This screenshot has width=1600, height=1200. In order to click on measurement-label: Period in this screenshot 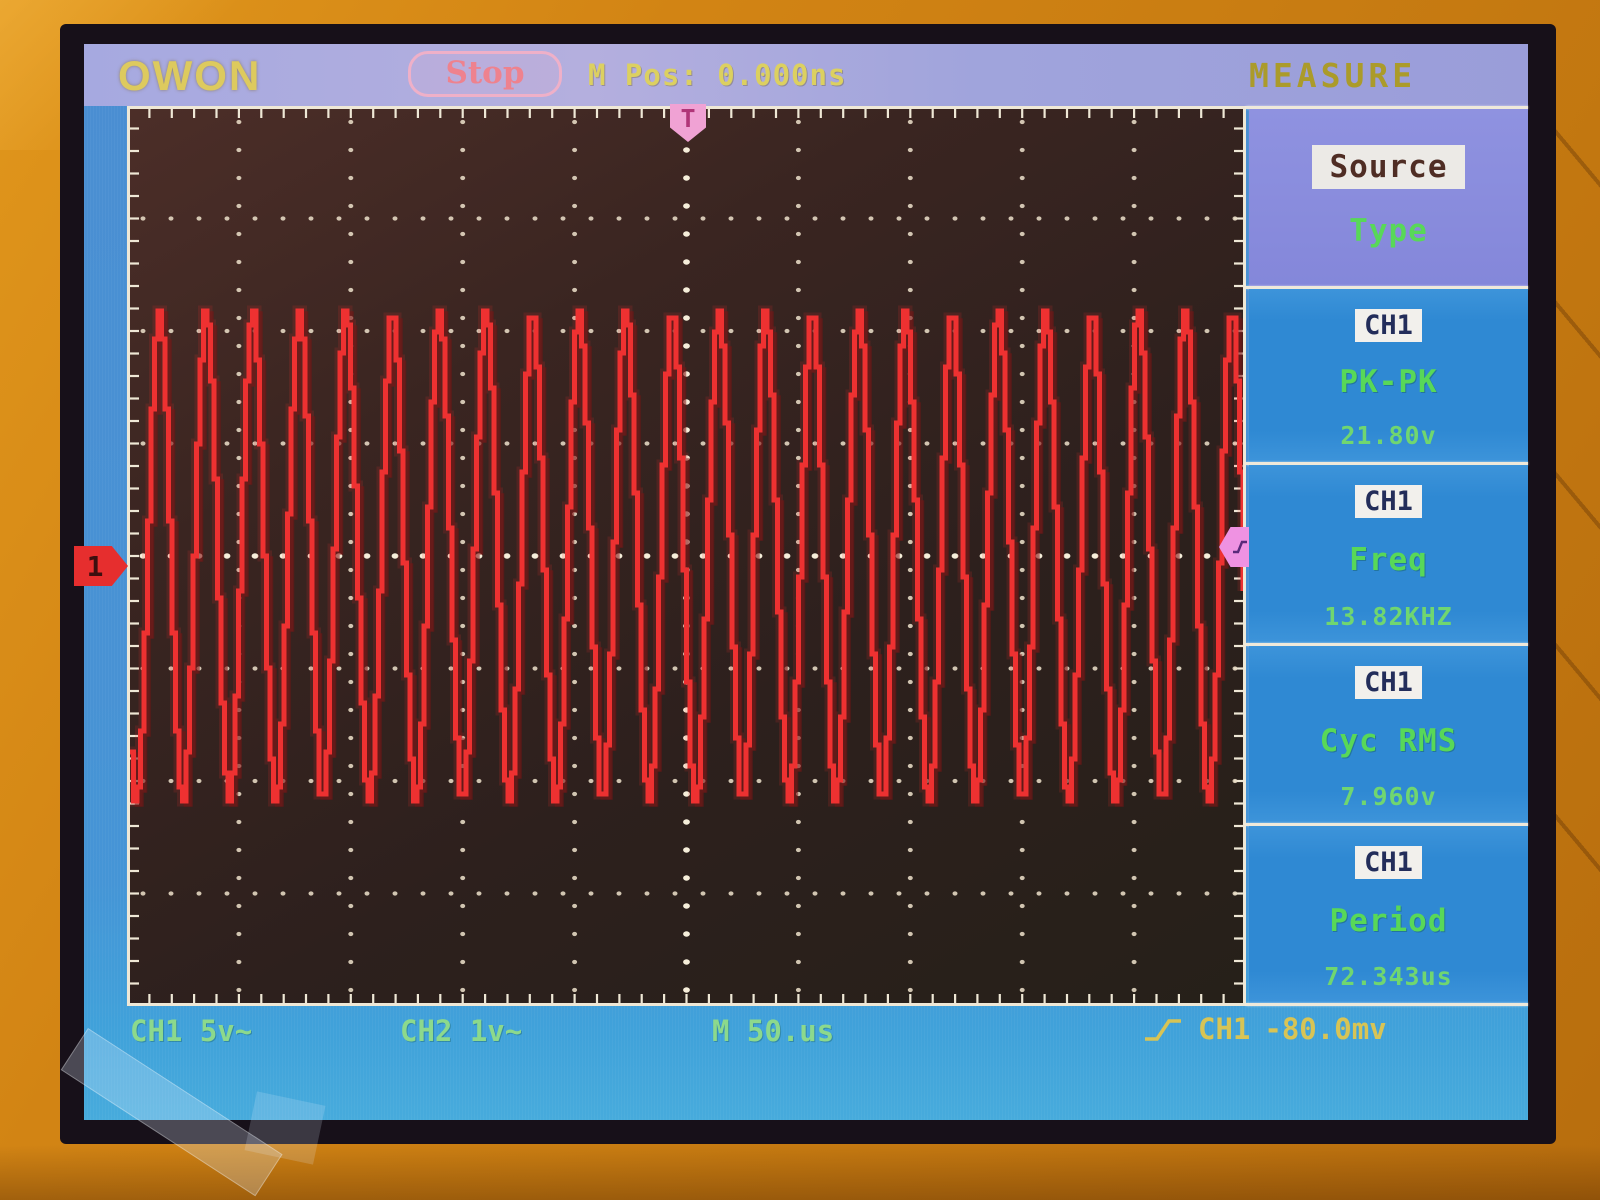, I will do `click(1388, 920)`.